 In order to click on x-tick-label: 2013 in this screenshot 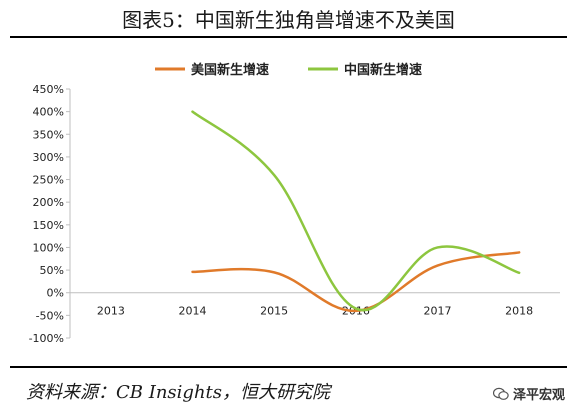, I will do `click(111, 311)`.